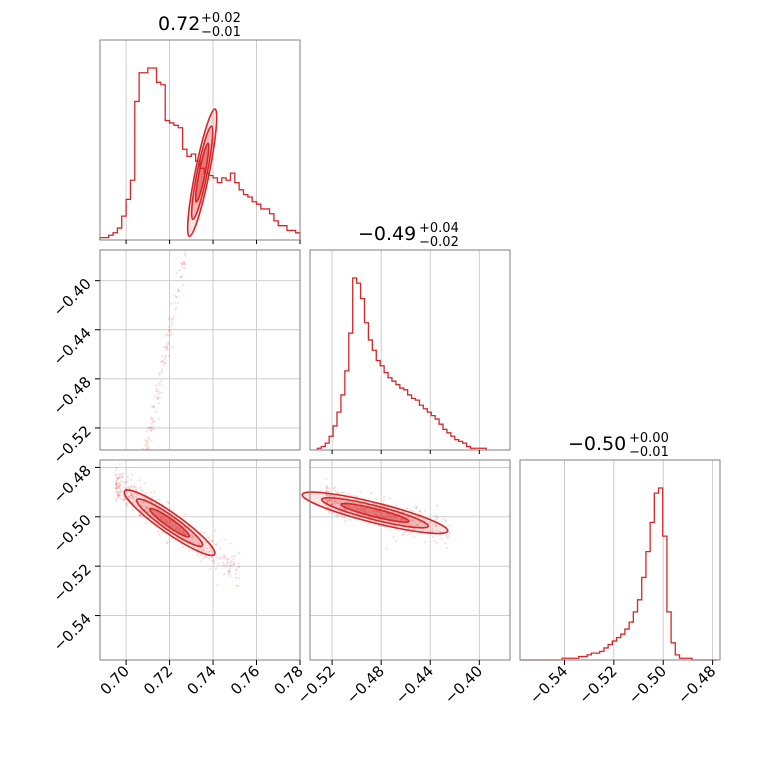  I want to click on y-tick-label: −0.50, so click(72, 533).